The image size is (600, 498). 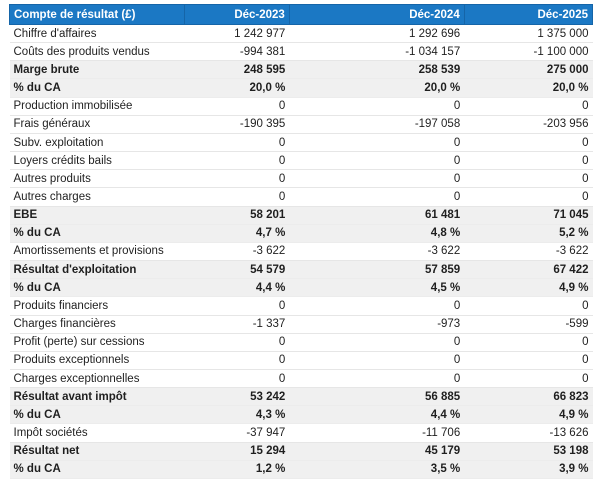 What do you see at coordinates (97, 70) in the screenshot?
I see `row-label: Marge brute` at bounding box center [97, 70].